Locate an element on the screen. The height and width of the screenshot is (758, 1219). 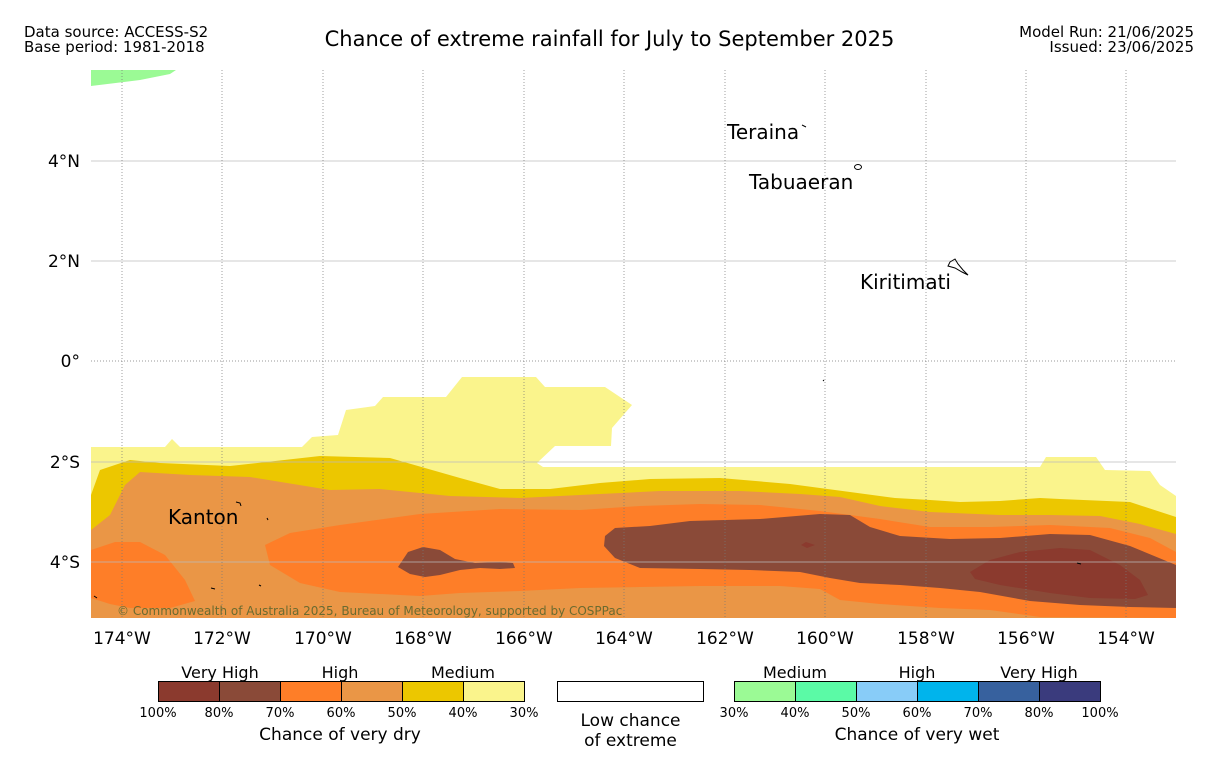
legend-dry-caption: Chance of very dry is located at coordinates (340, 735).